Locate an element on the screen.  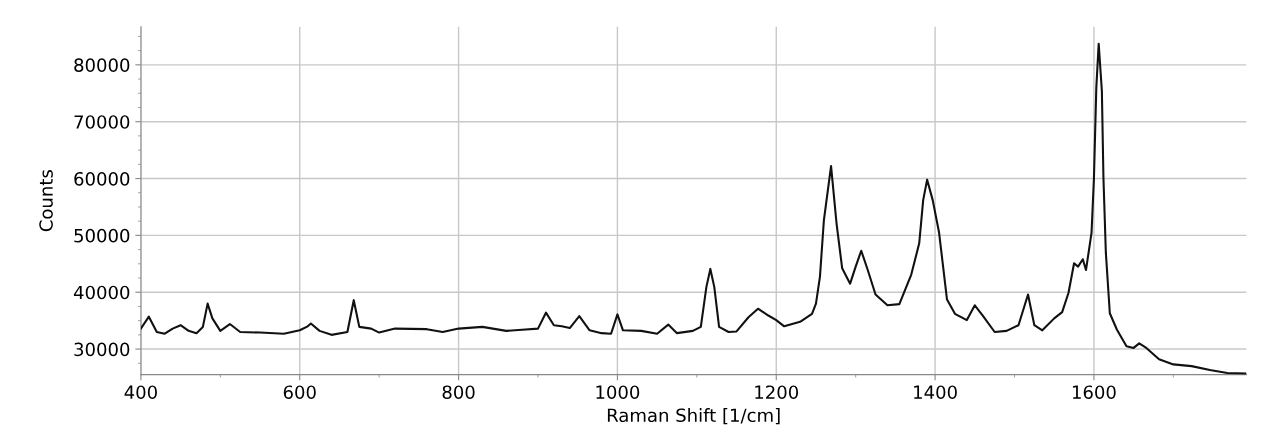
x-tick-label: 1200 is located at coordinates (777, 392).